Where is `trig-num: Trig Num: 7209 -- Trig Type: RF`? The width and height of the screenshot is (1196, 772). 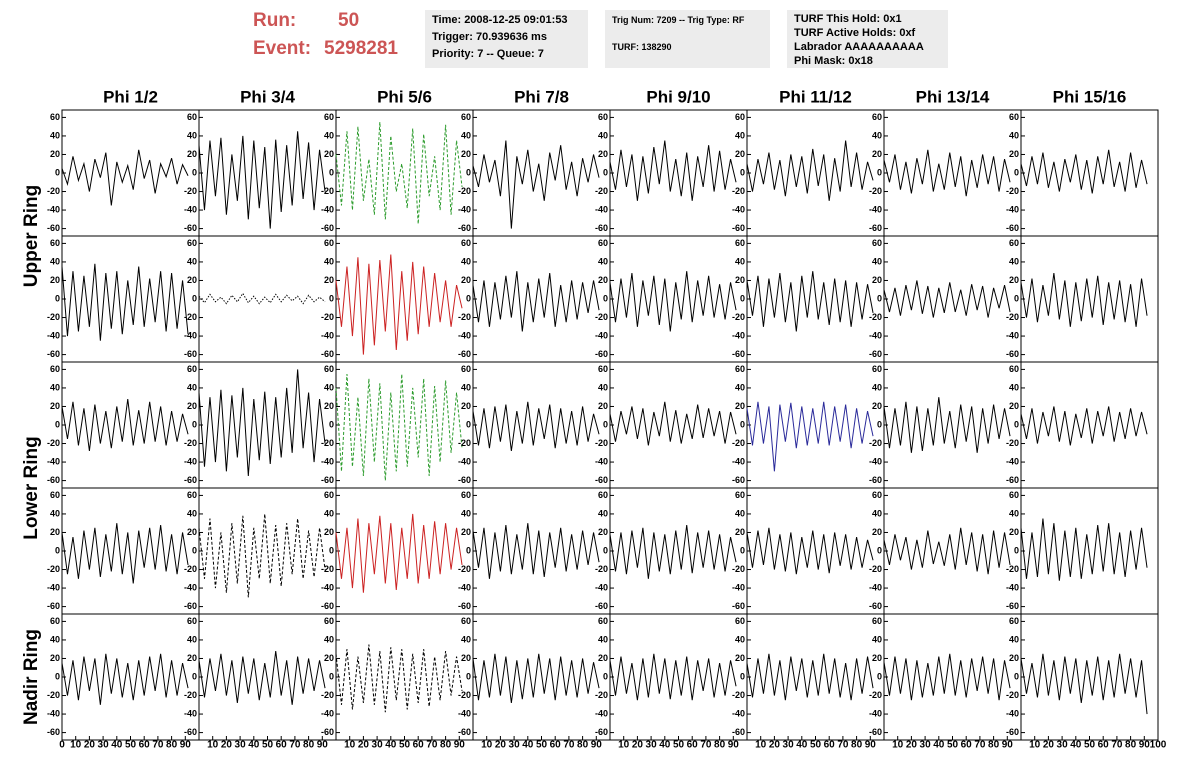
trig-num: Trig Num: 7209 -- Trig Type: RF is located at coordinates (678, 20).